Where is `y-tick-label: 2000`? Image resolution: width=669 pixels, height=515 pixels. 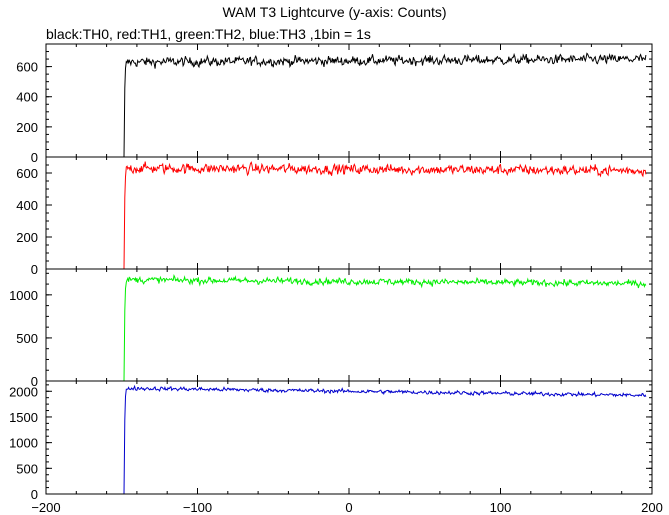 y-tick-label: 2000 is located at coordinates (23, 391).